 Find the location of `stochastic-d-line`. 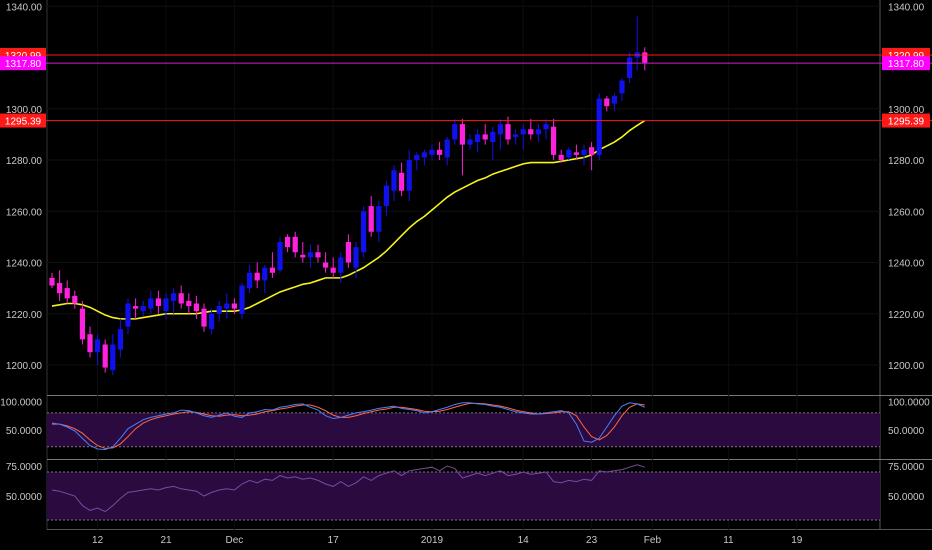

stochastic-d-line is located at coordinates (348, 425).